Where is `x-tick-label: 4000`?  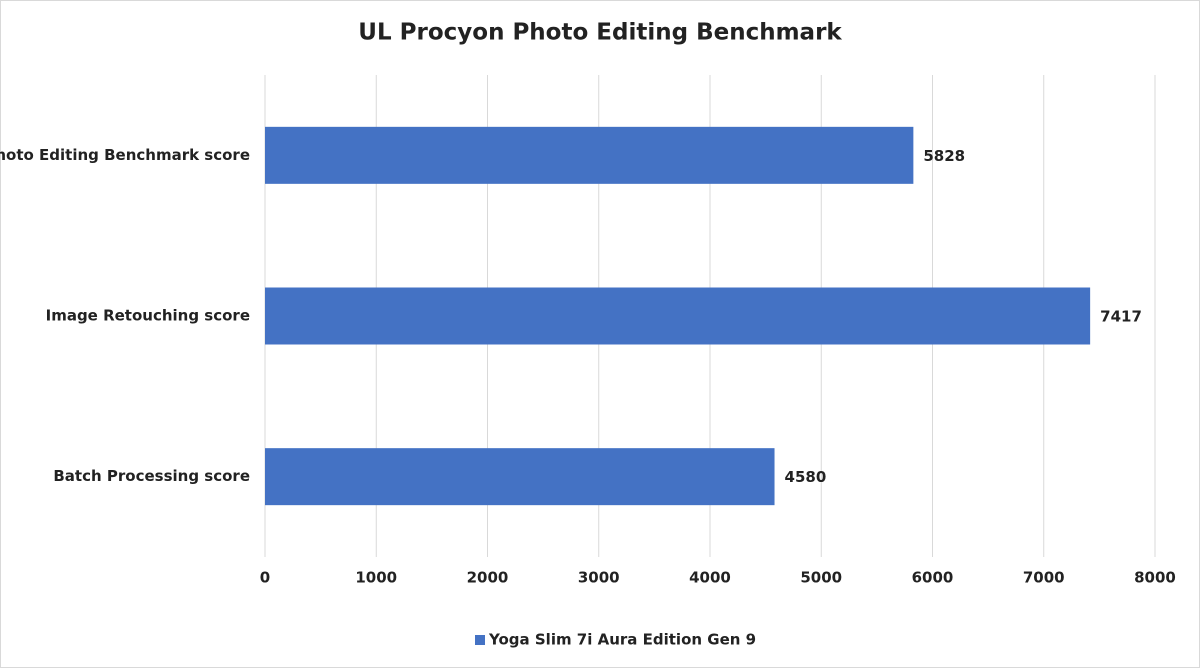 x-tick-label: 4000 is located at coordinates (710, 578).